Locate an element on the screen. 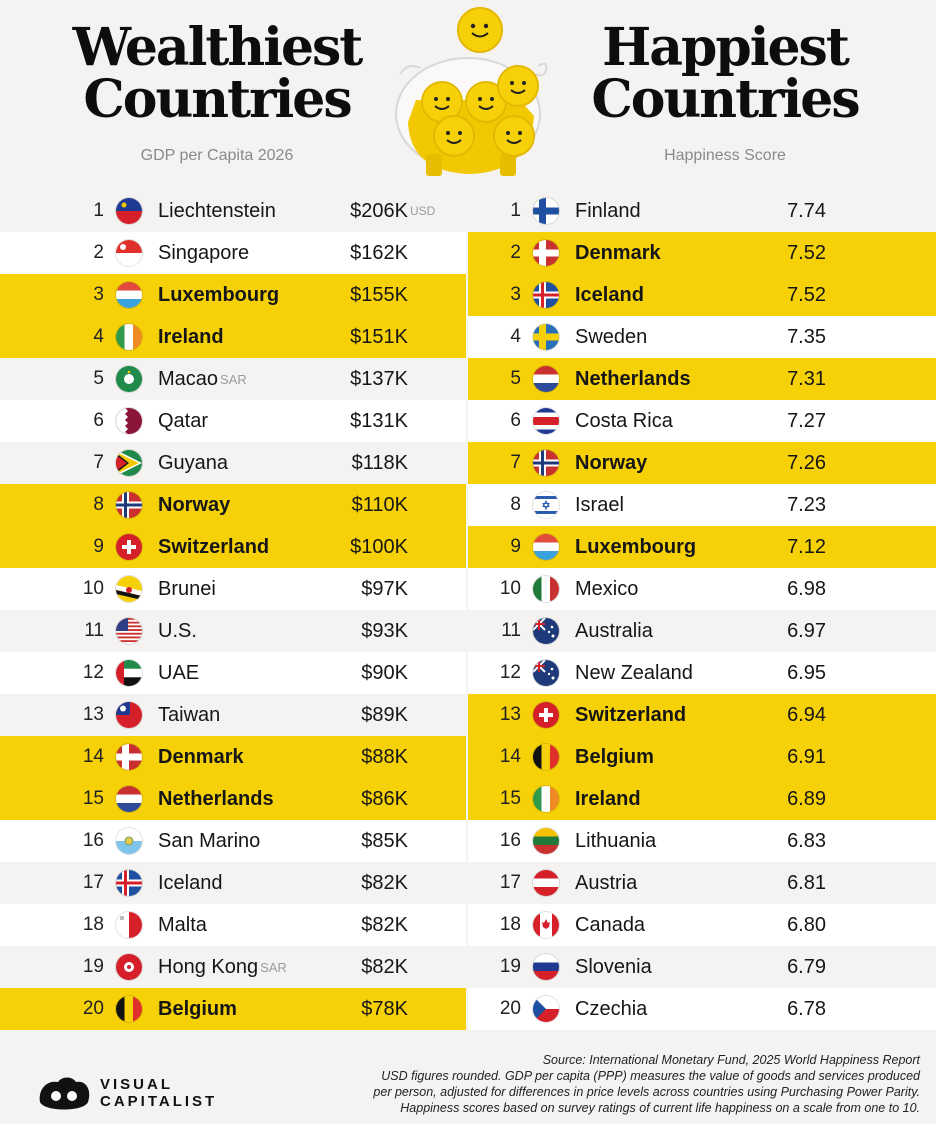 This screenshot has height=1124, width=936. rank-number: 18 is located at coordinates (510, 924).